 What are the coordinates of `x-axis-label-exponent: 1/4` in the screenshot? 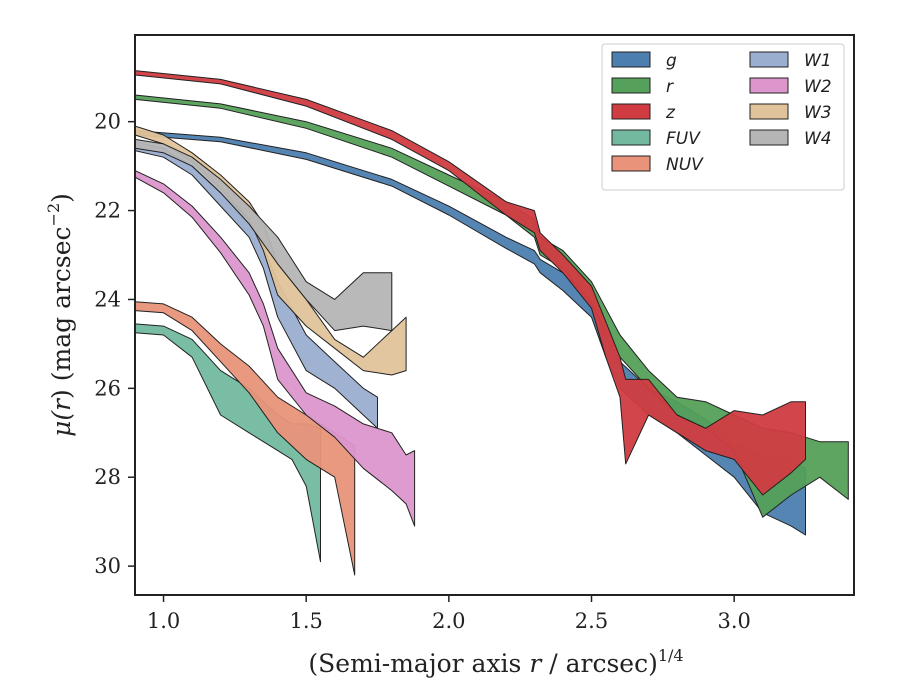 It's located at (671, 655).